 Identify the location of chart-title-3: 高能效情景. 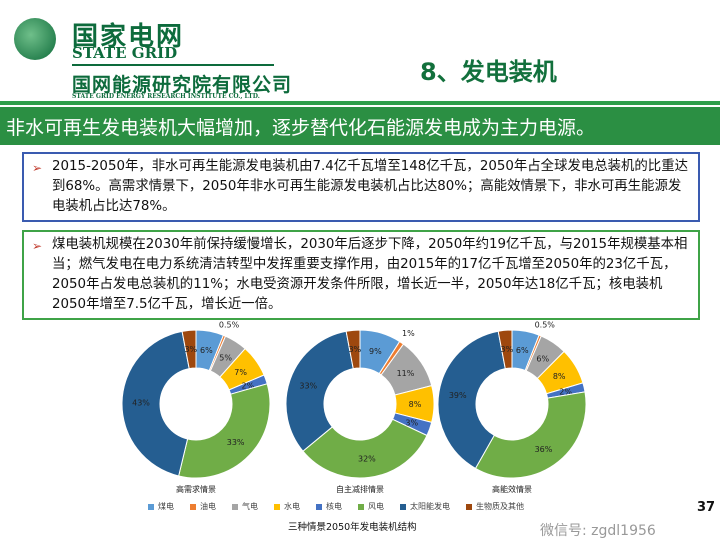
(512, 489).